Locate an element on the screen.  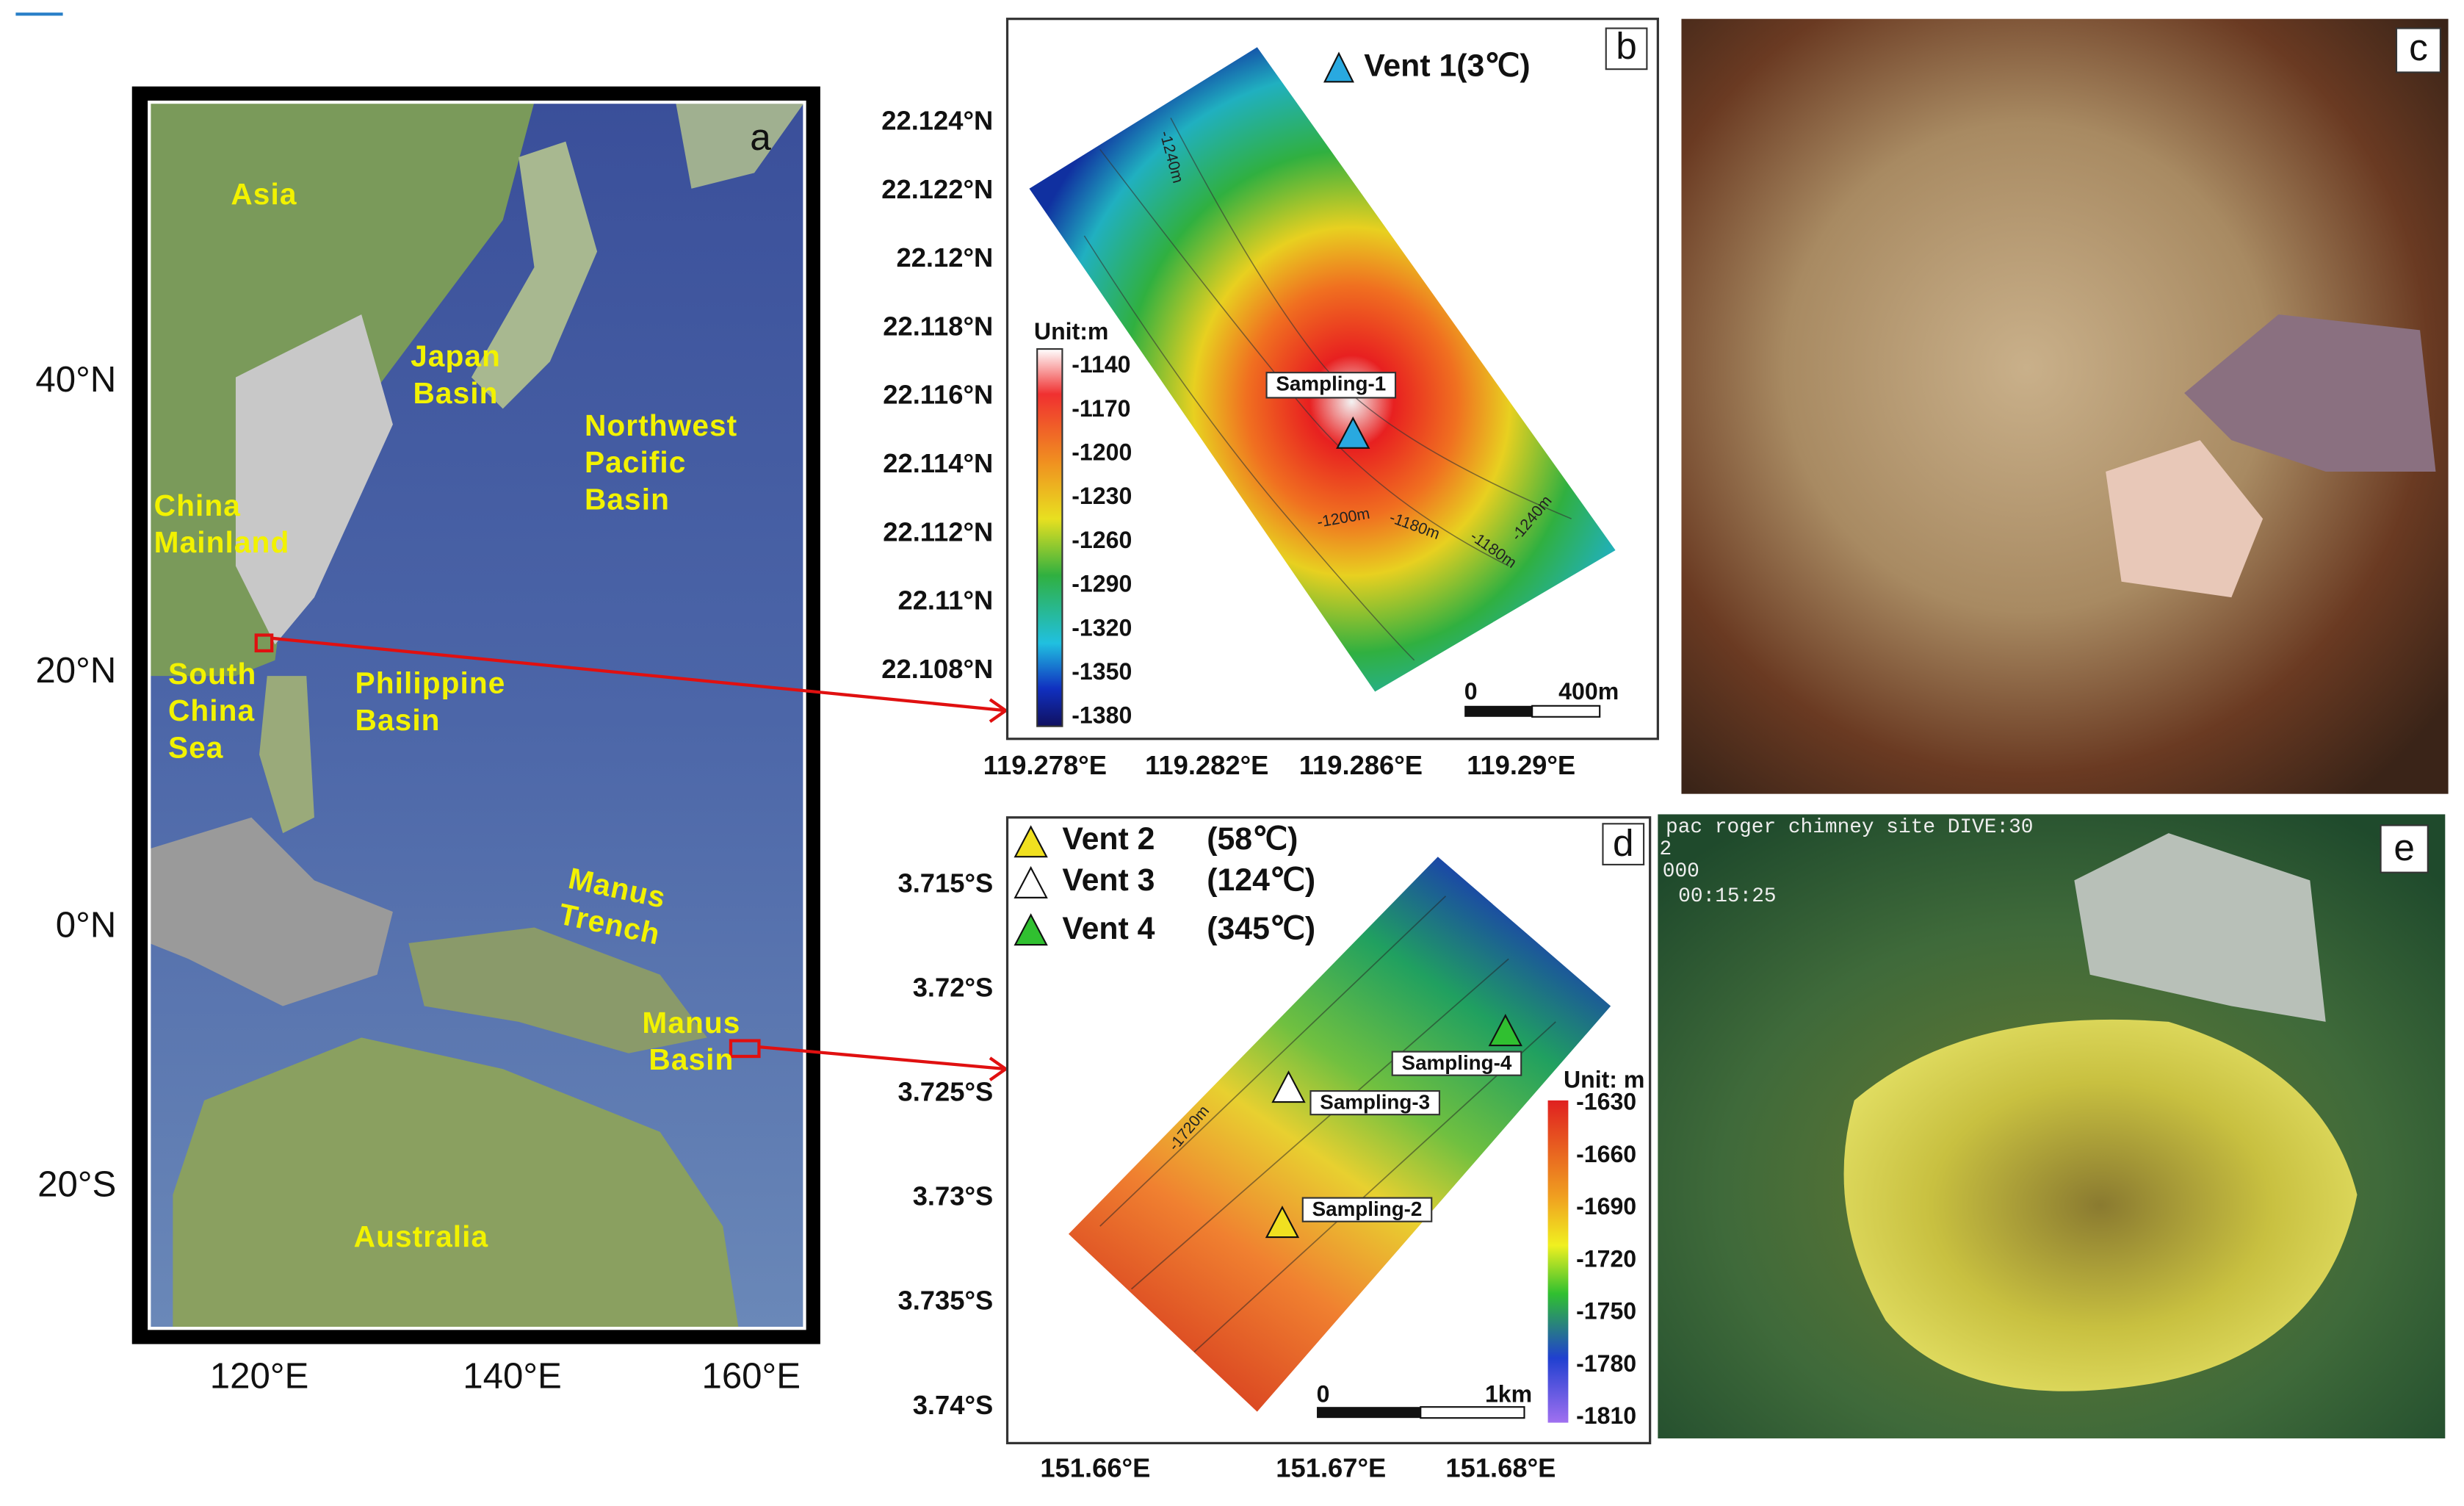
place-name: Australia is located at coordinates (421, 1236).